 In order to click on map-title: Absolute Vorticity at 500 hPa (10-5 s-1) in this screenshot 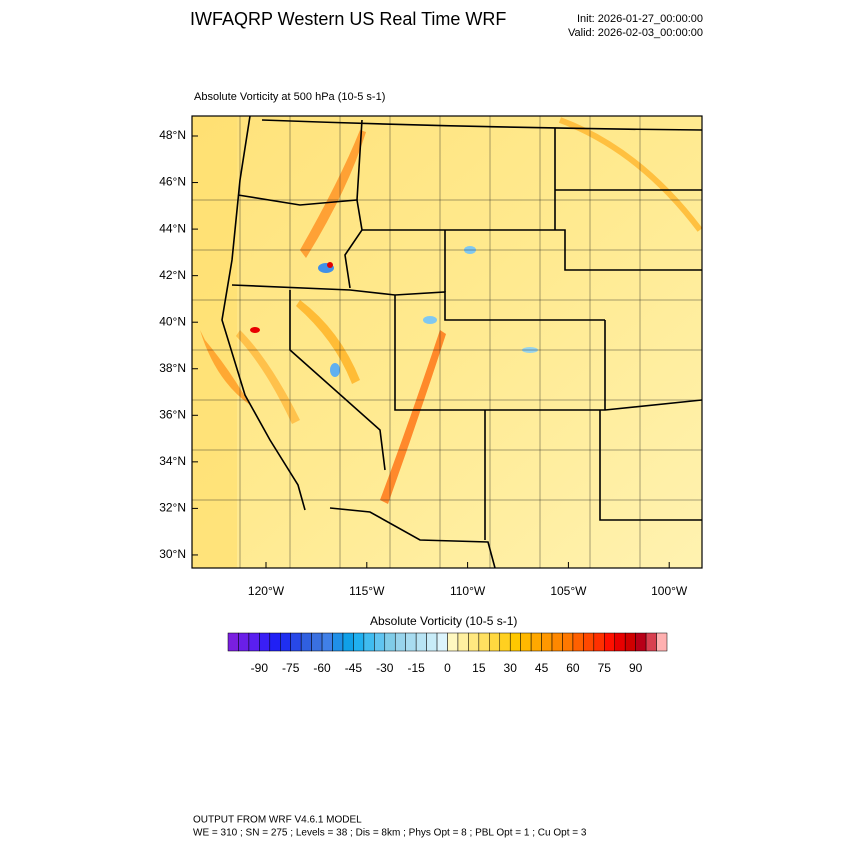, I will do `click(289, 97)`.